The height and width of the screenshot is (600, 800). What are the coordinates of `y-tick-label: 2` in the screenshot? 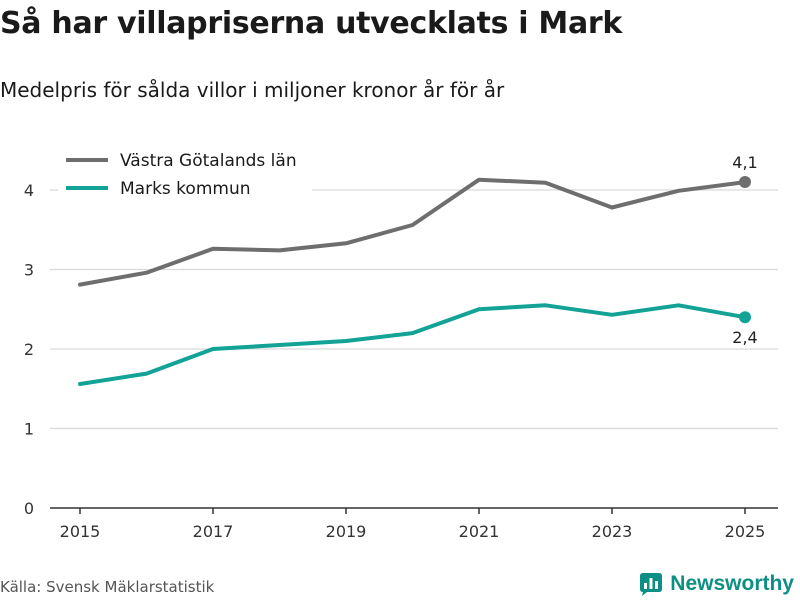 It's located at (29, 349).